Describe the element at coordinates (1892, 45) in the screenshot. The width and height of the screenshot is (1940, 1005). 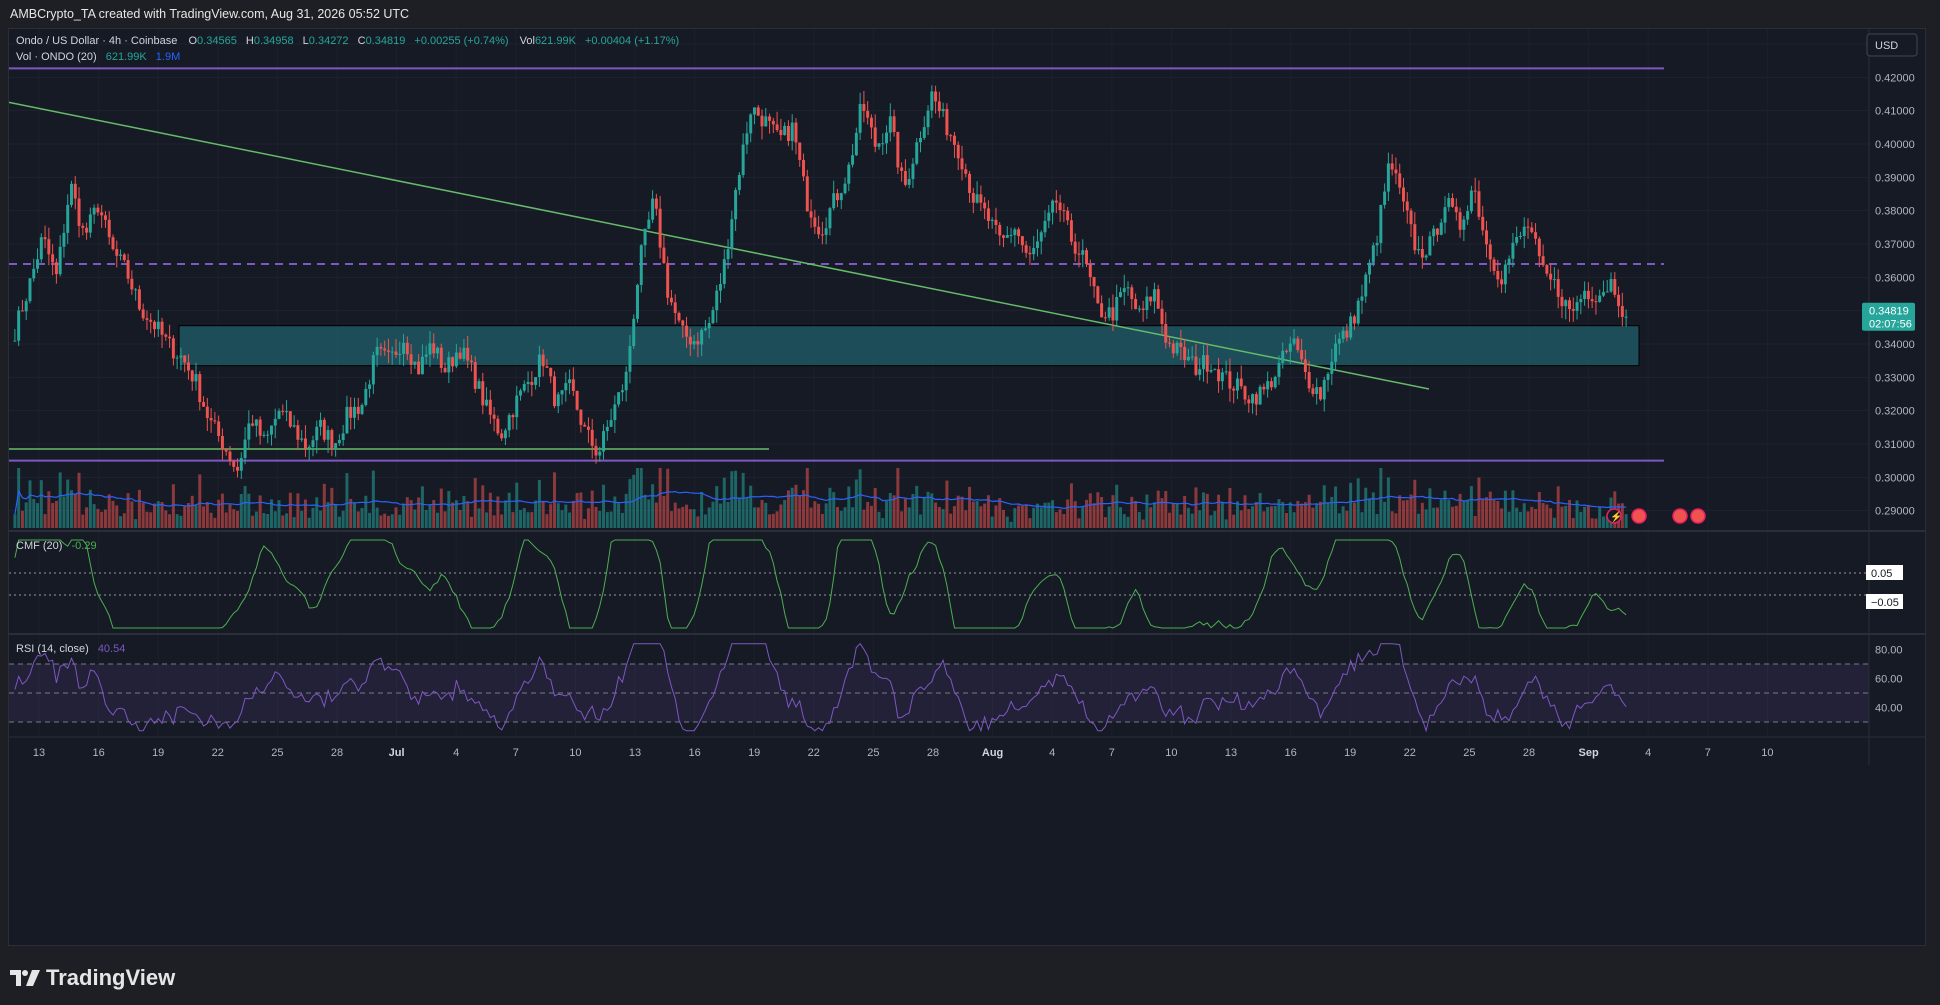
I see `currency-button: USD` at that location.